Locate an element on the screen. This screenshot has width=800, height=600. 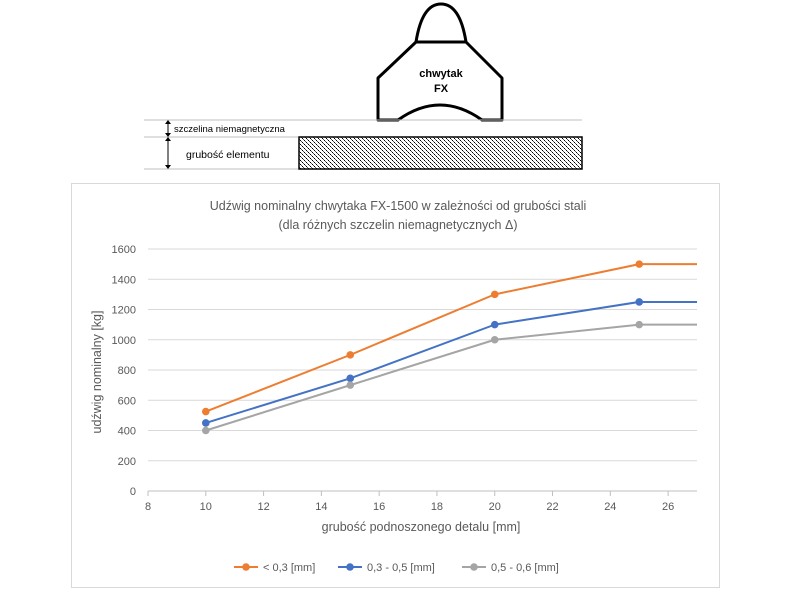
gripper-body is located at coordinates (440, 81).